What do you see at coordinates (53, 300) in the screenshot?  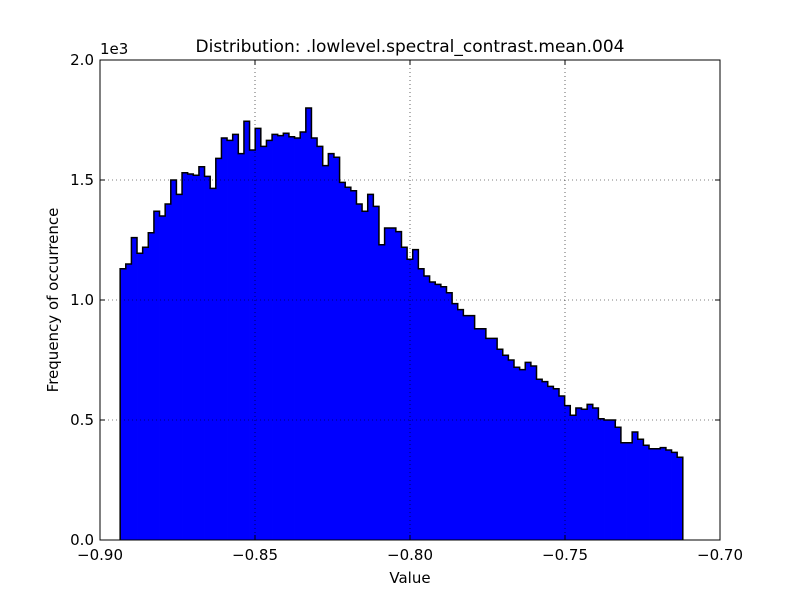 I see `y-axis-label: Frequency of occurrence` at bounding box center [53, 300].